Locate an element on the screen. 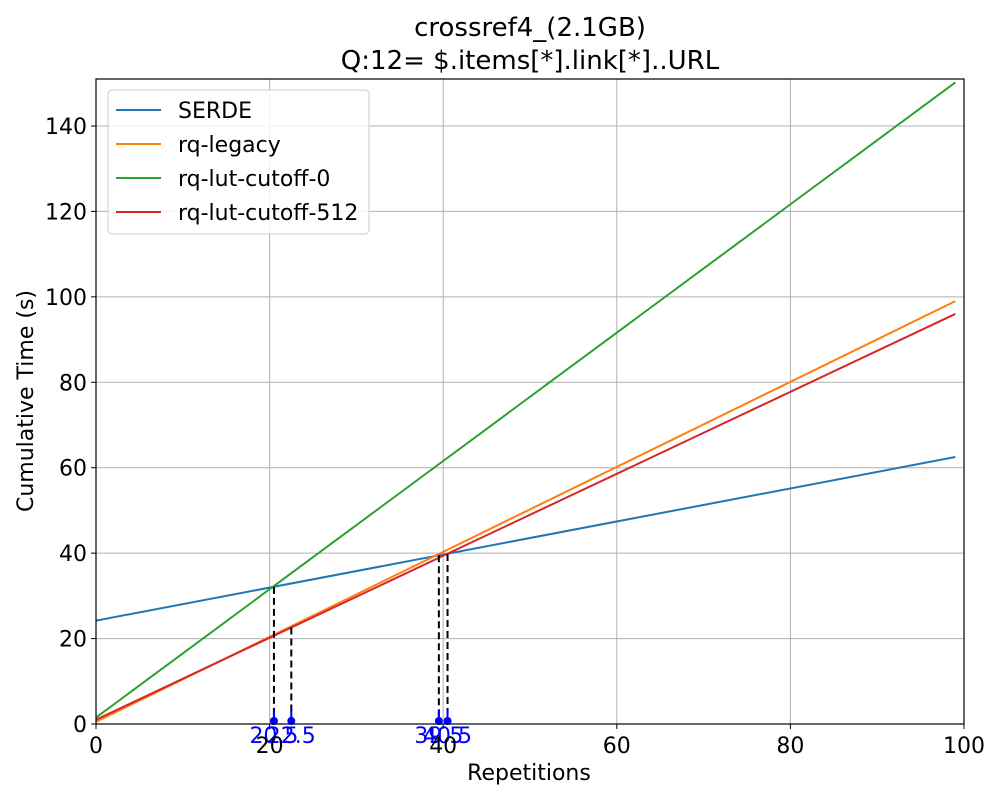 The width and height of the screenshot is (1000, 800). y-tick-label: 20 is located at coordinates (73, 640).